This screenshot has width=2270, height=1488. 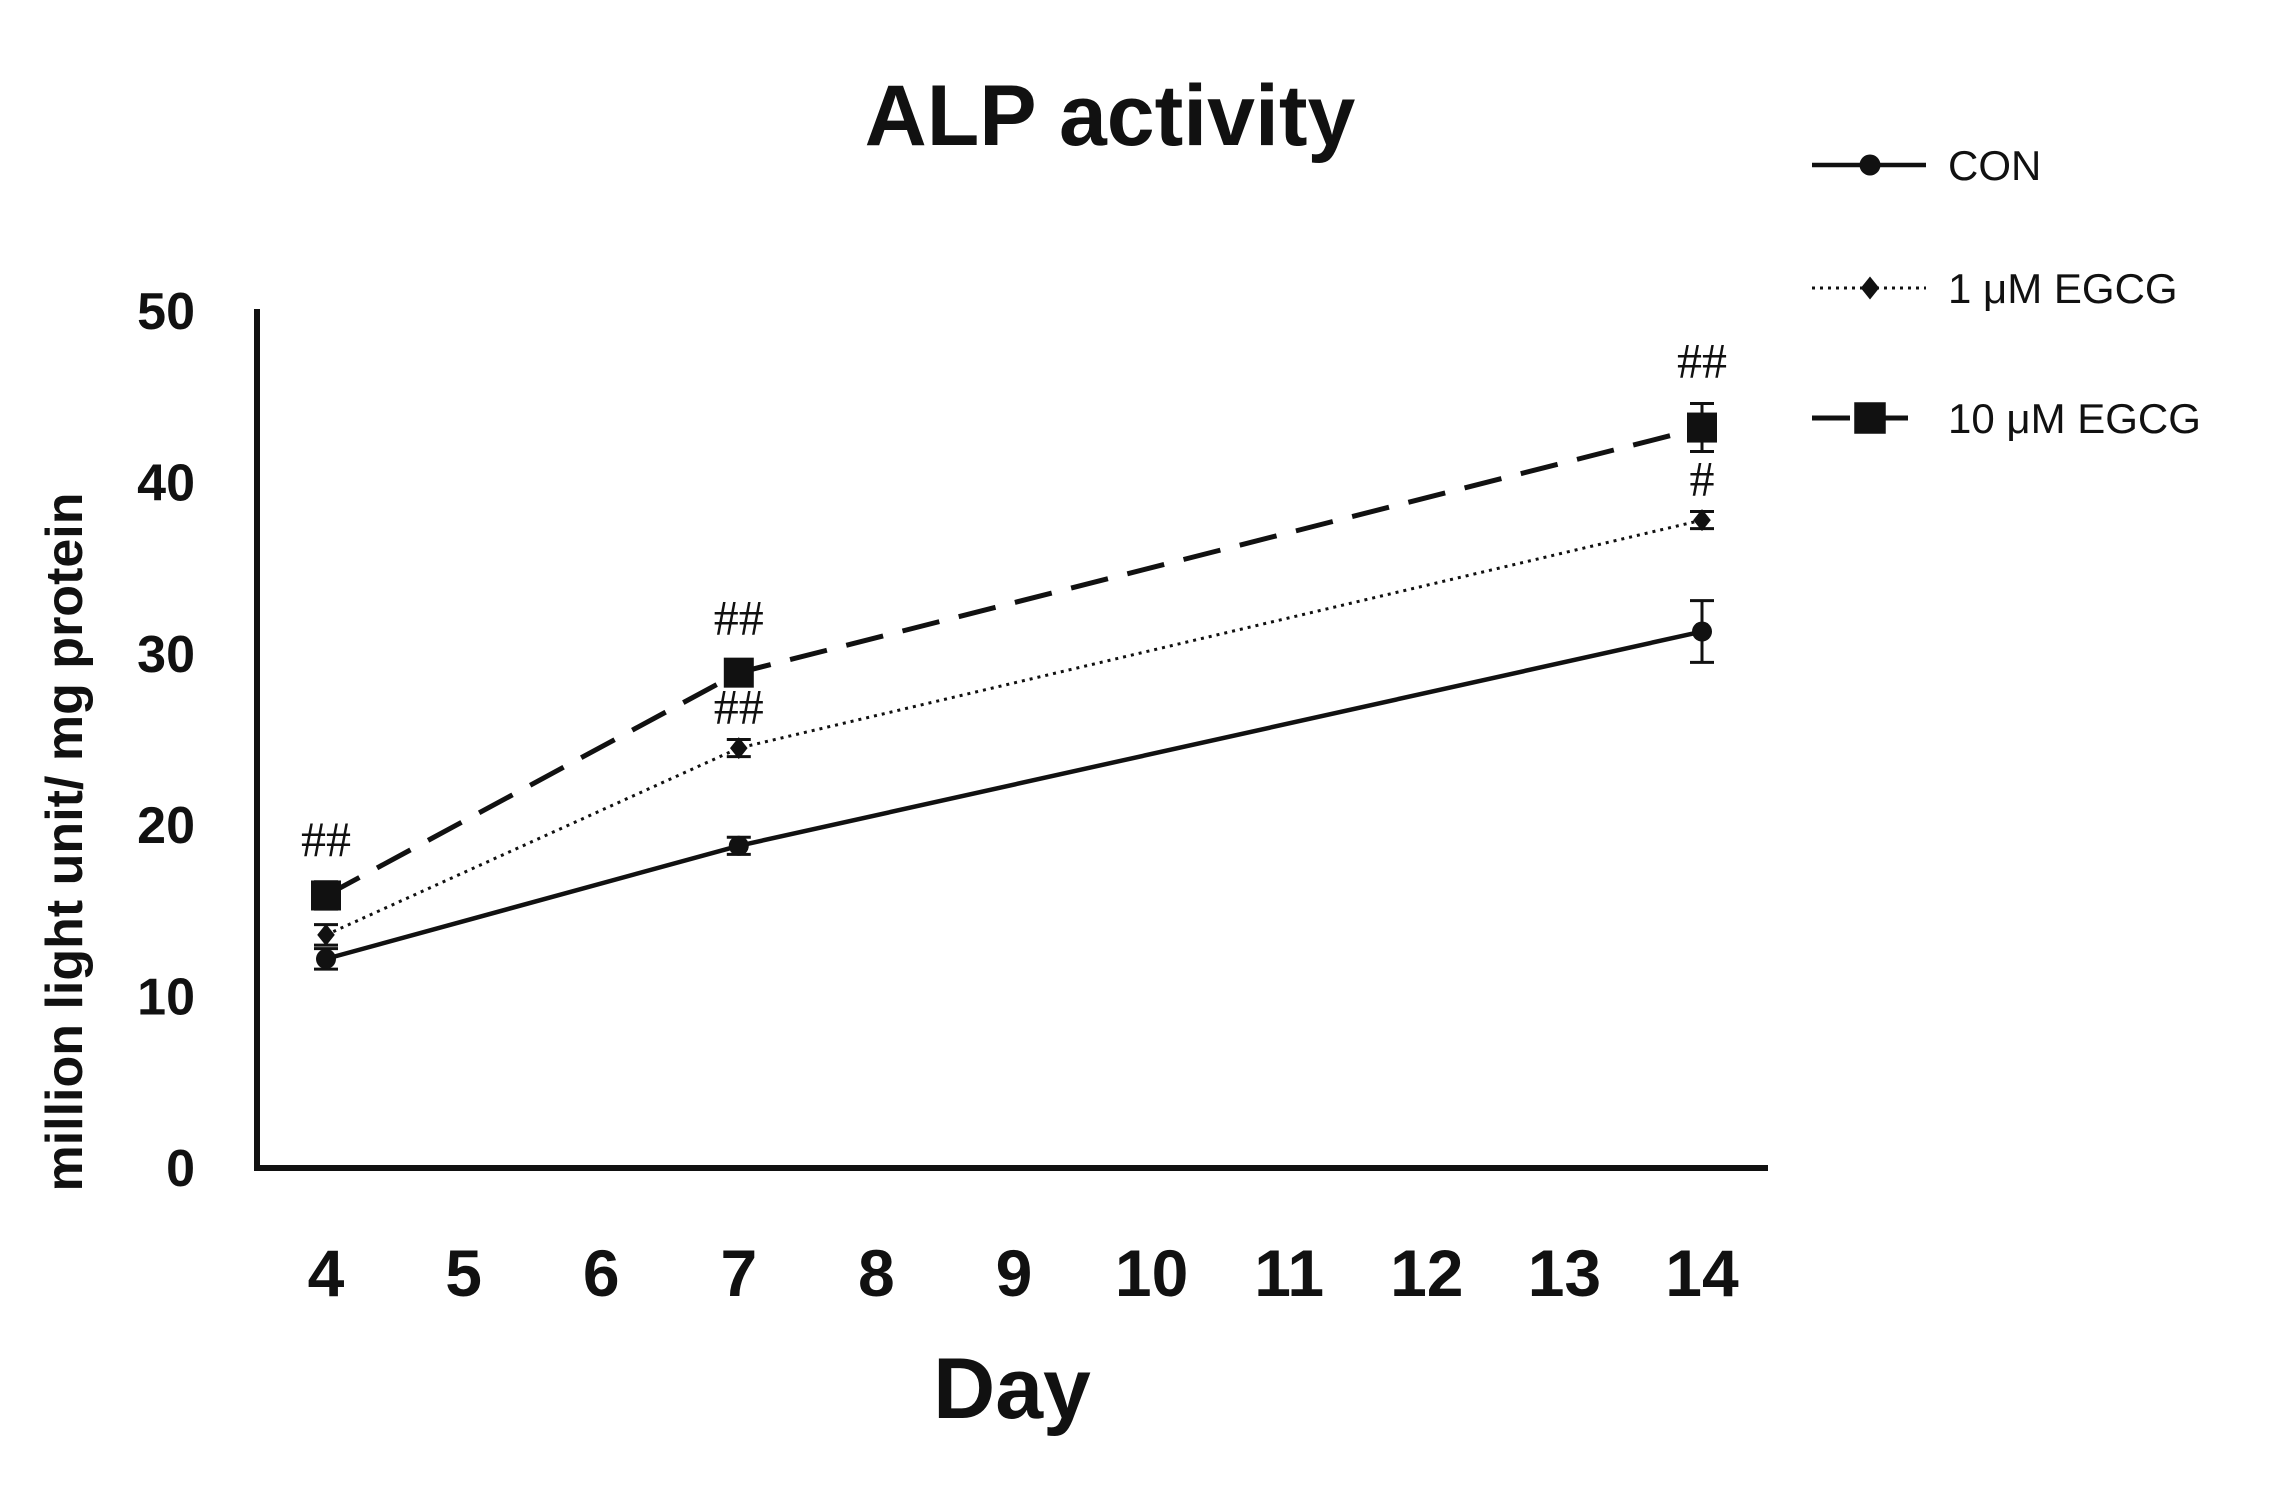 What do you see at coordinates (180, 1169) in the screenshot?
I see `y-tick-label: 0` at bounding box center [180, 1169].